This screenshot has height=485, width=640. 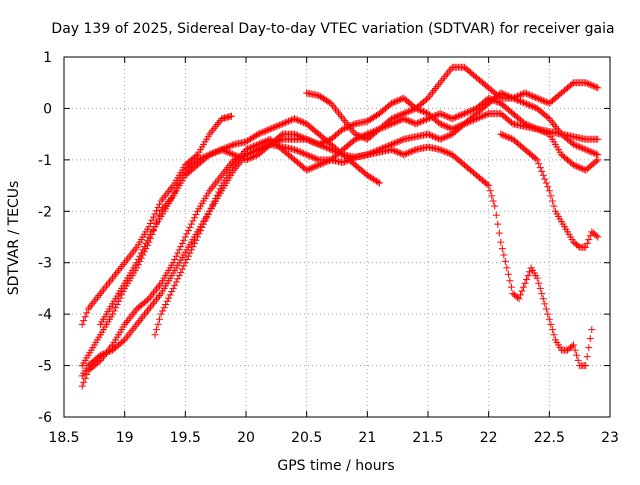 What do you see at coordinates (45, 315) in the screenshot?
I see `y-tick-label: -4` at bounding box center [45, 315].